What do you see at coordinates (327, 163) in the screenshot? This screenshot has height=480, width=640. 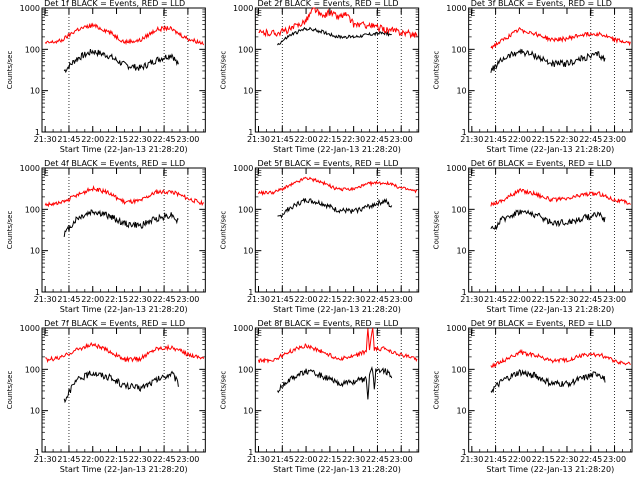 I see `panel-title: Det 5f BLACK = Events, RED = LLD` at bounding box center [327, 163].